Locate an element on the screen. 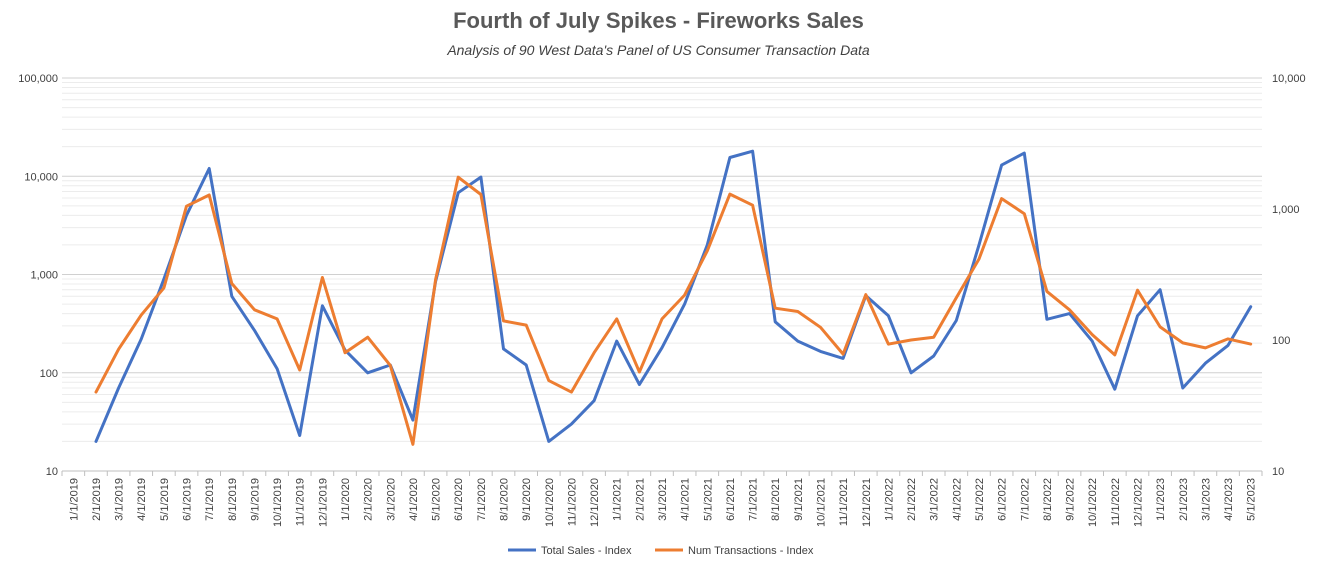 Image resolution: width=1317 pixels, height=565 pixels. x-tick-label: 11/1/2019 is located at coordinates (301, 502).